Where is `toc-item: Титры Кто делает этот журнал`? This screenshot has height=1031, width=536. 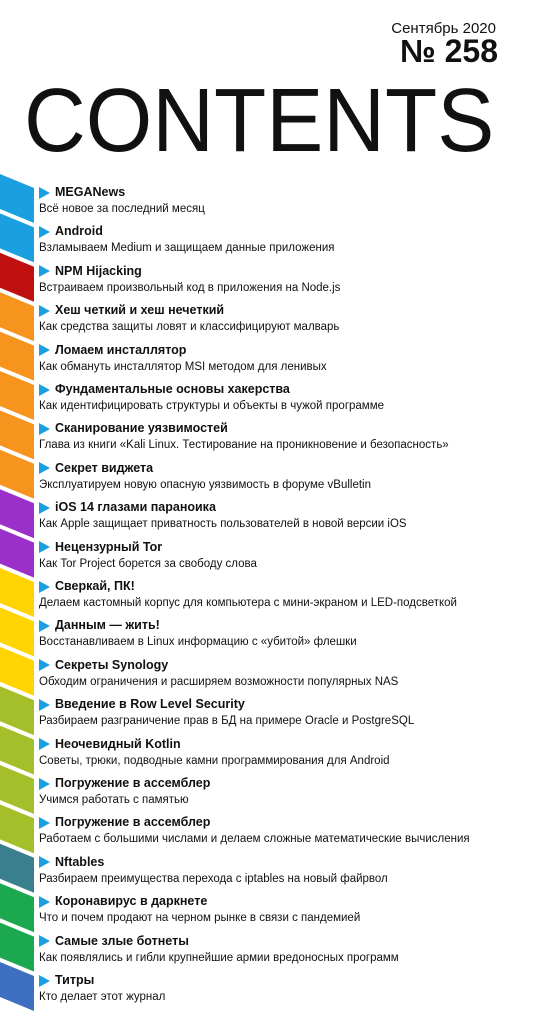
toc-item: Титры Кто делает этот журнал is located at coordinates (274, 988).